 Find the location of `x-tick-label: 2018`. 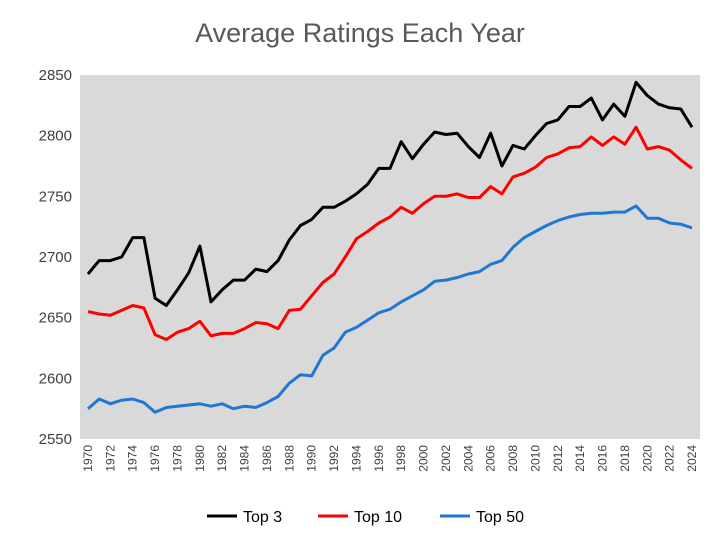

x-tick-label: 2018 is located at coordinates (625, 458).